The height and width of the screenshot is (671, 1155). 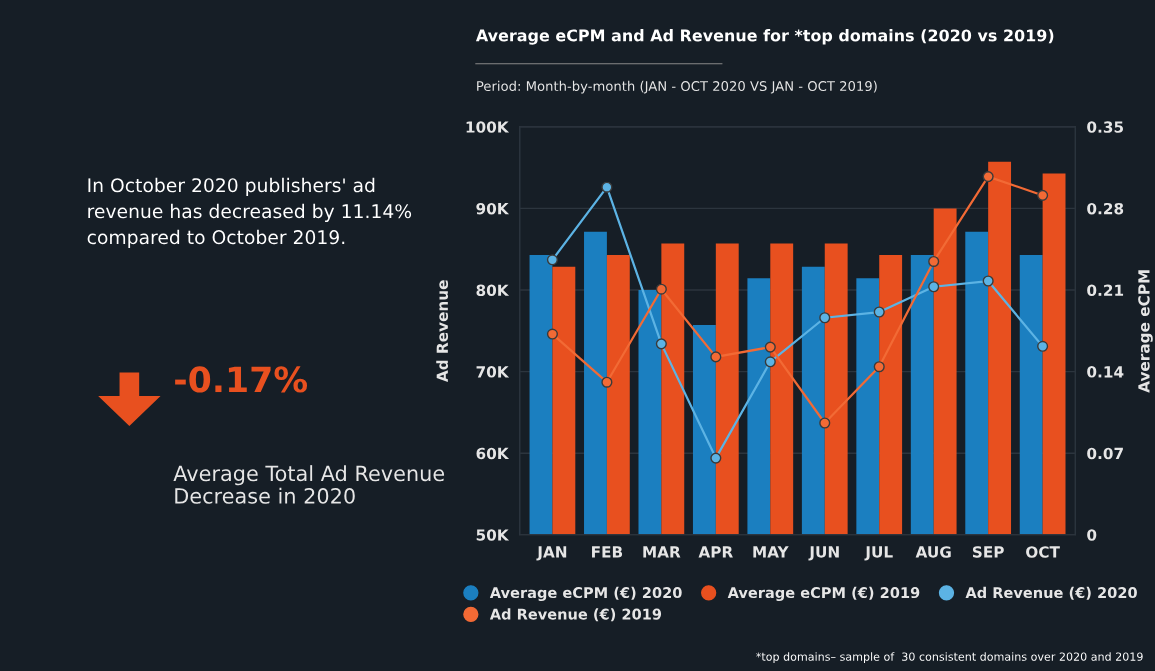 I want to click on legend-label: Ad Revenue (€) 2020, so click(x=1051, y=593).